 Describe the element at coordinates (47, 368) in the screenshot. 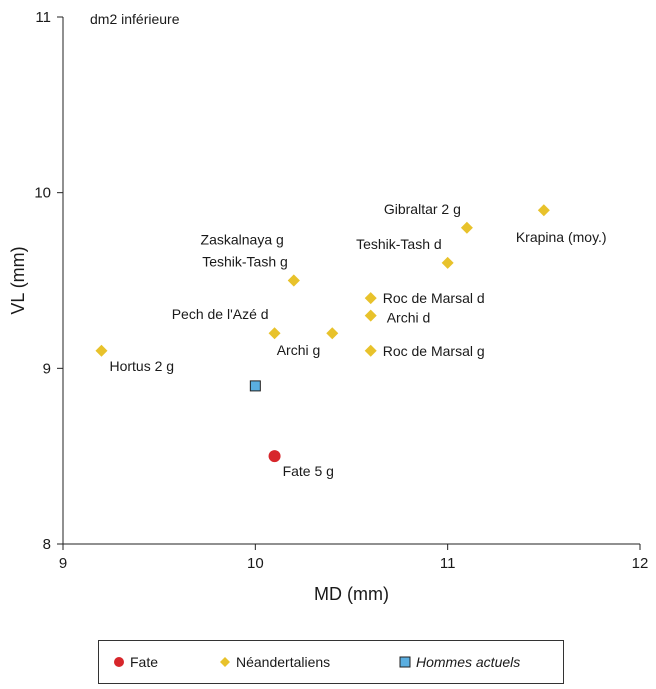

I see `y-tick-label: 9` at that location.